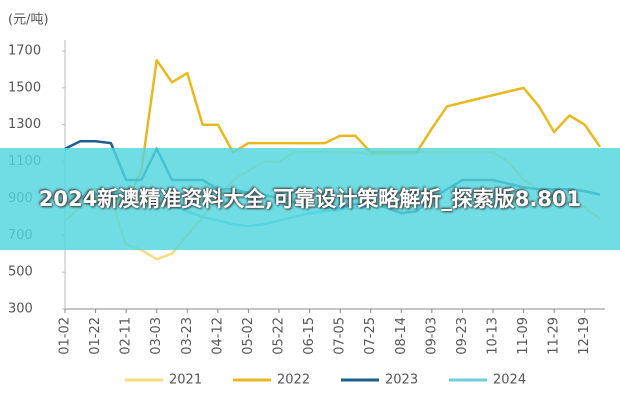 Image resolution: width=620 pixels, height=404 pixels. Describe the element at coordinates (28, 20) in the screenshot. I see `y-axis-unit: (元/吨)` at that location.